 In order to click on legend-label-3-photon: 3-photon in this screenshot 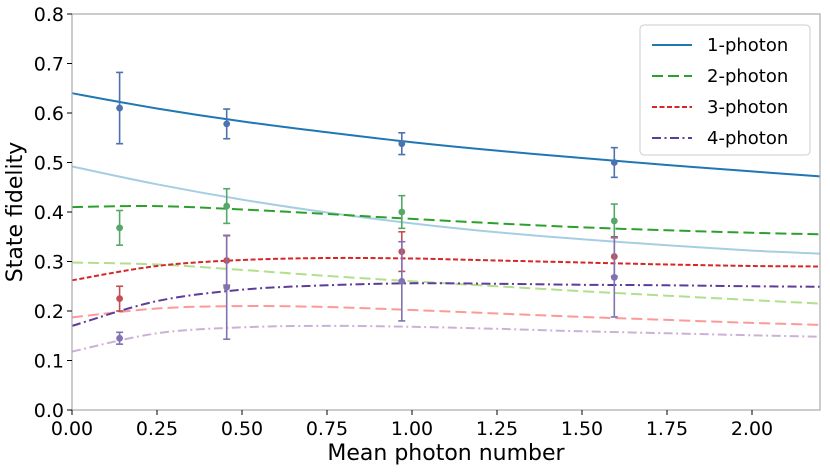, I will do `click(747, 107)`.